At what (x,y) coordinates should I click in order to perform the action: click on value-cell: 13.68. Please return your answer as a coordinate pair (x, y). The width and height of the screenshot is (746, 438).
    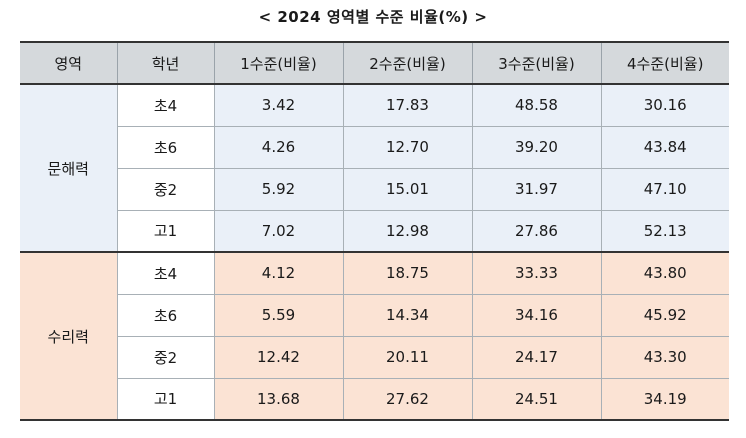
    Looking at the image, I should click on (278, 399).